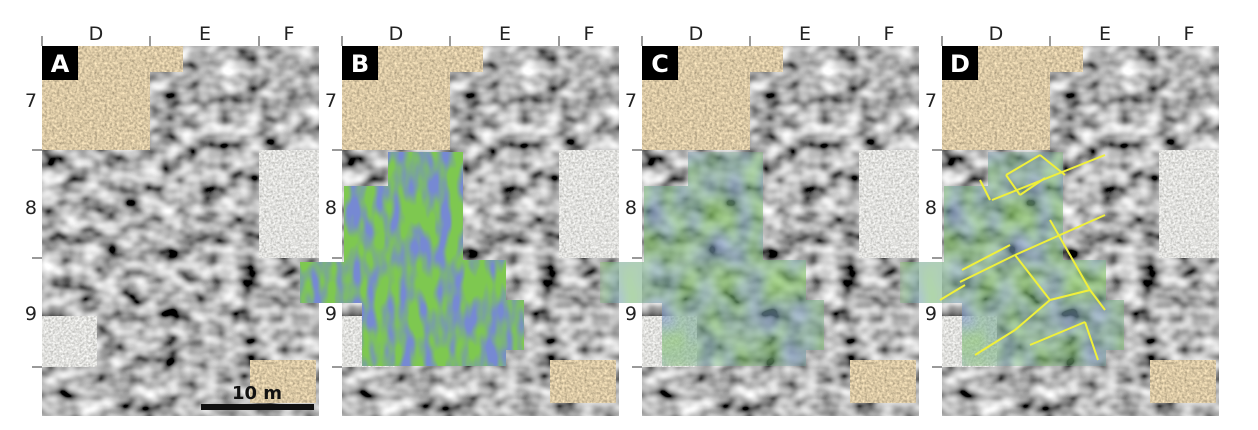 Image resolution: width=1258 pixels, height=430 pixels. I want to click on panel-label: D, so click(960, 64).